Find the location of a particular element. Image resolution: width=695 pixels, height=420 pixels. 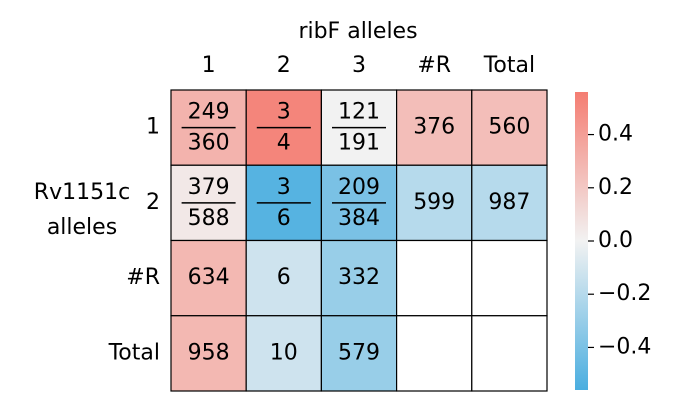

y-axis-label-line: Rv1151c is located at coordinates (82, 192).